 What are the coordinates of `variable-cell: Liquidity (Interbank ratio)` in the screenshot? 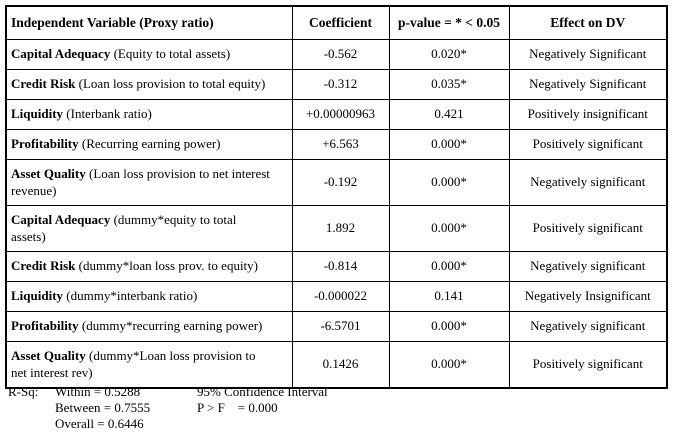 It's located at (149, 114).